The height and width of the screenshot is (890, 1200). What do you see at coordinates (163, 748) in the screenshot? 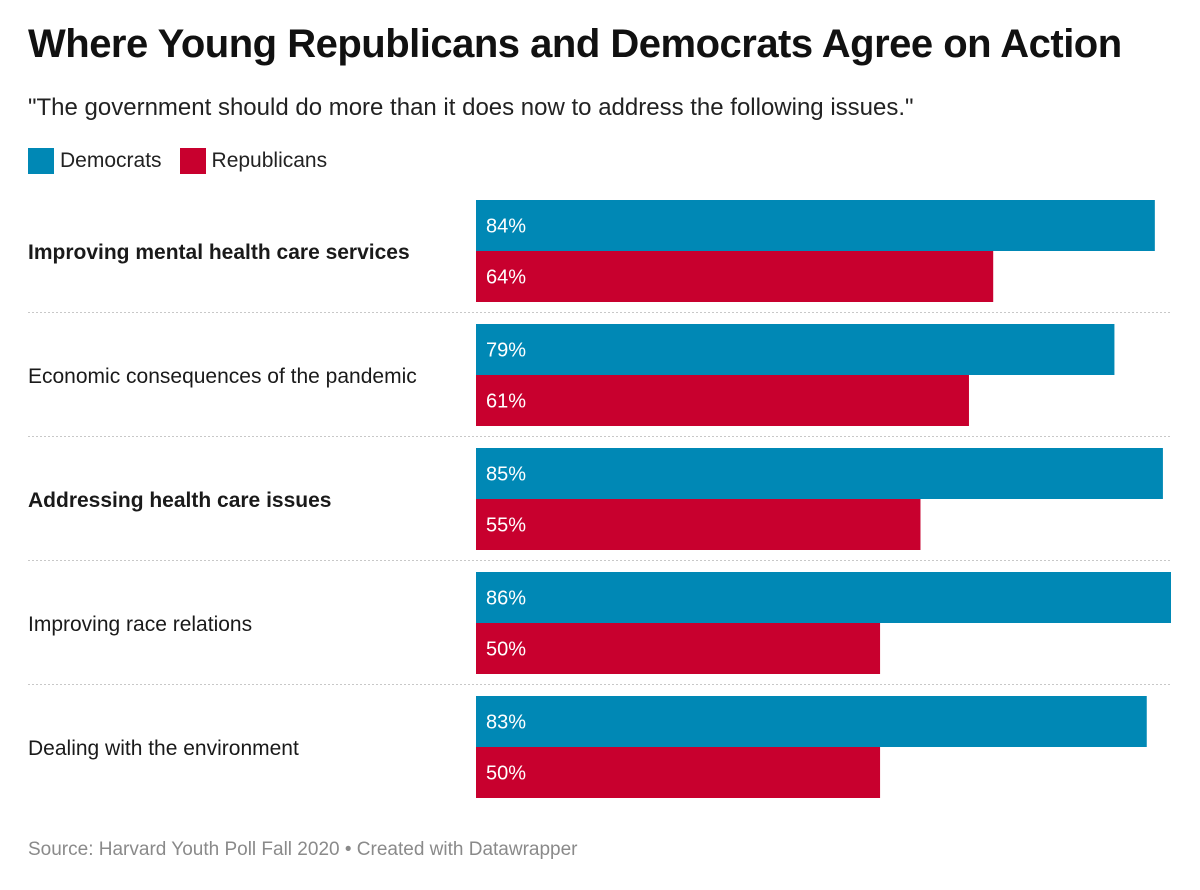
I see `category-label: Dealing with the environment` at bounding box center [163, 748].